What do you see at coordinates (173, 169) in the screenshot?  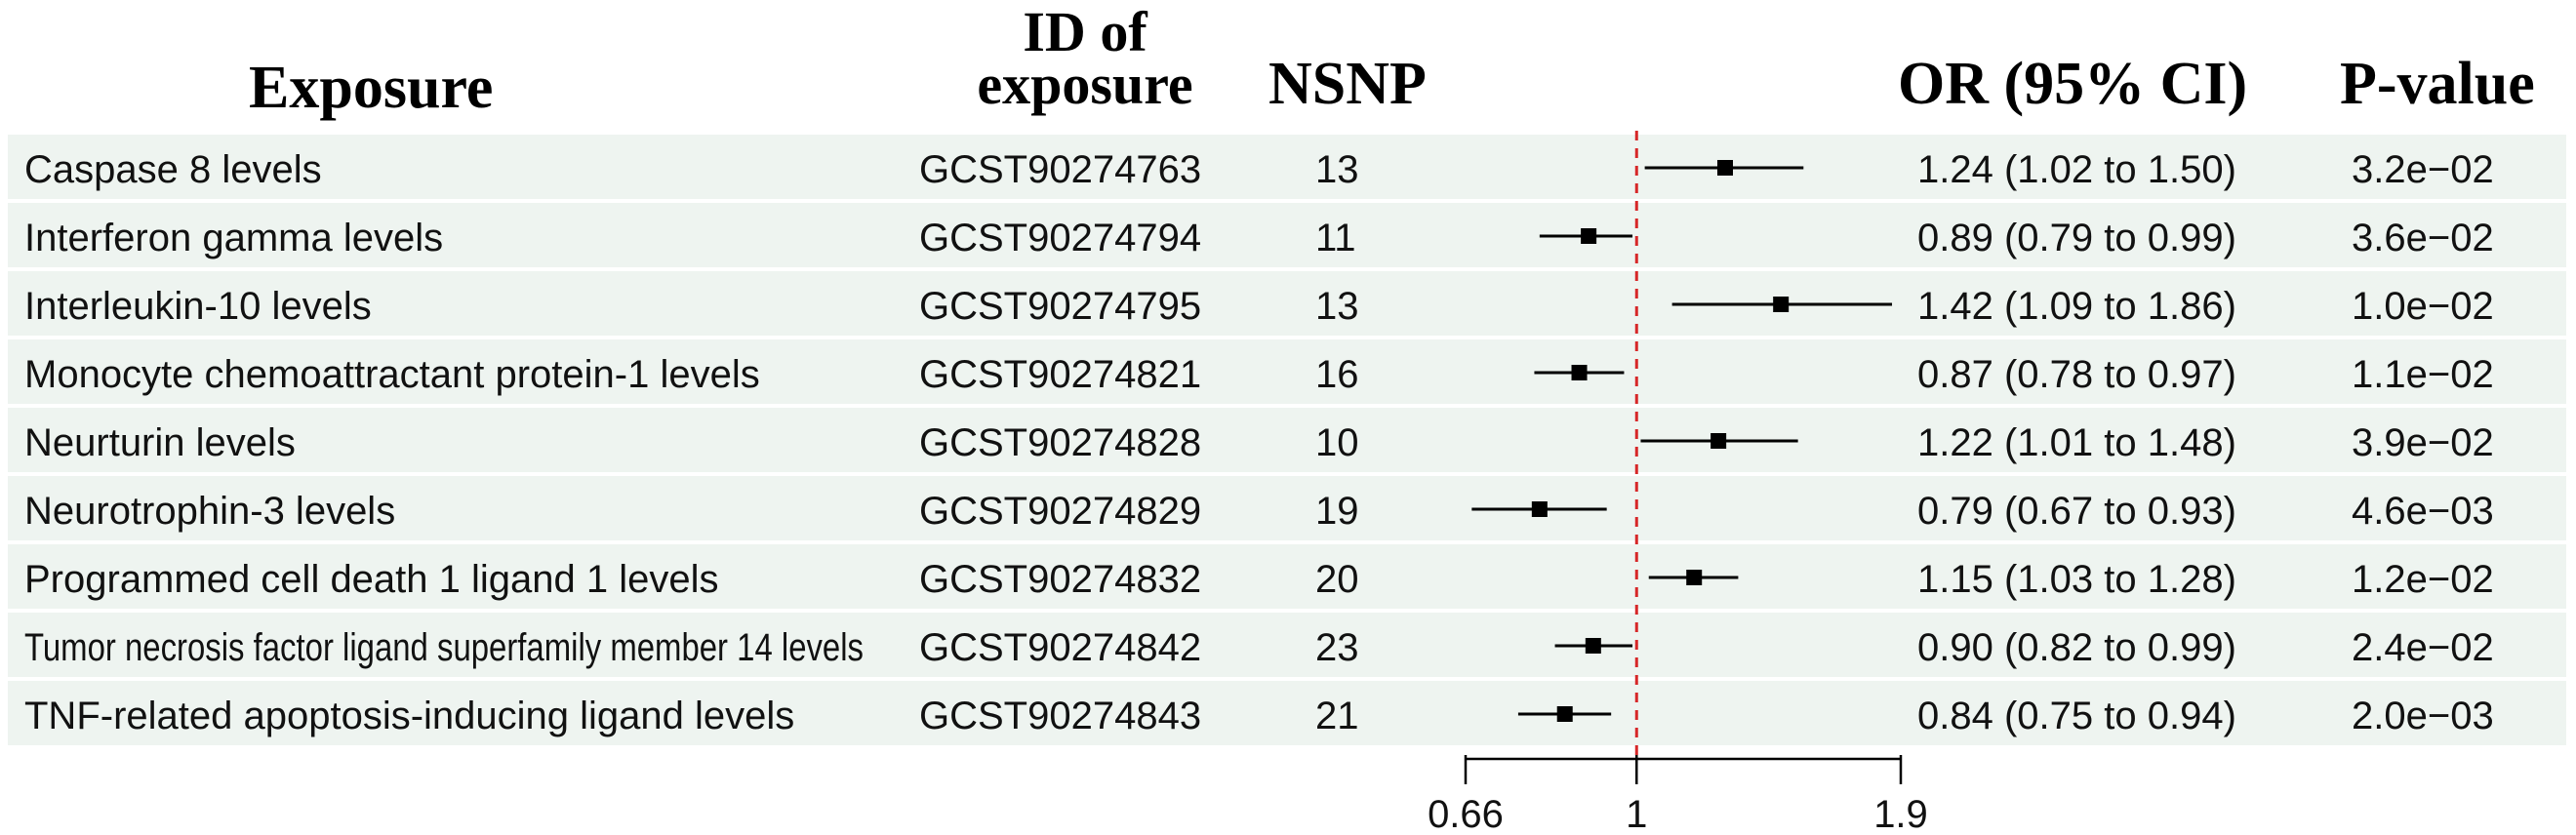 I see `exposure-label: Caspase 8 levels` at bounding box center [173, 169].